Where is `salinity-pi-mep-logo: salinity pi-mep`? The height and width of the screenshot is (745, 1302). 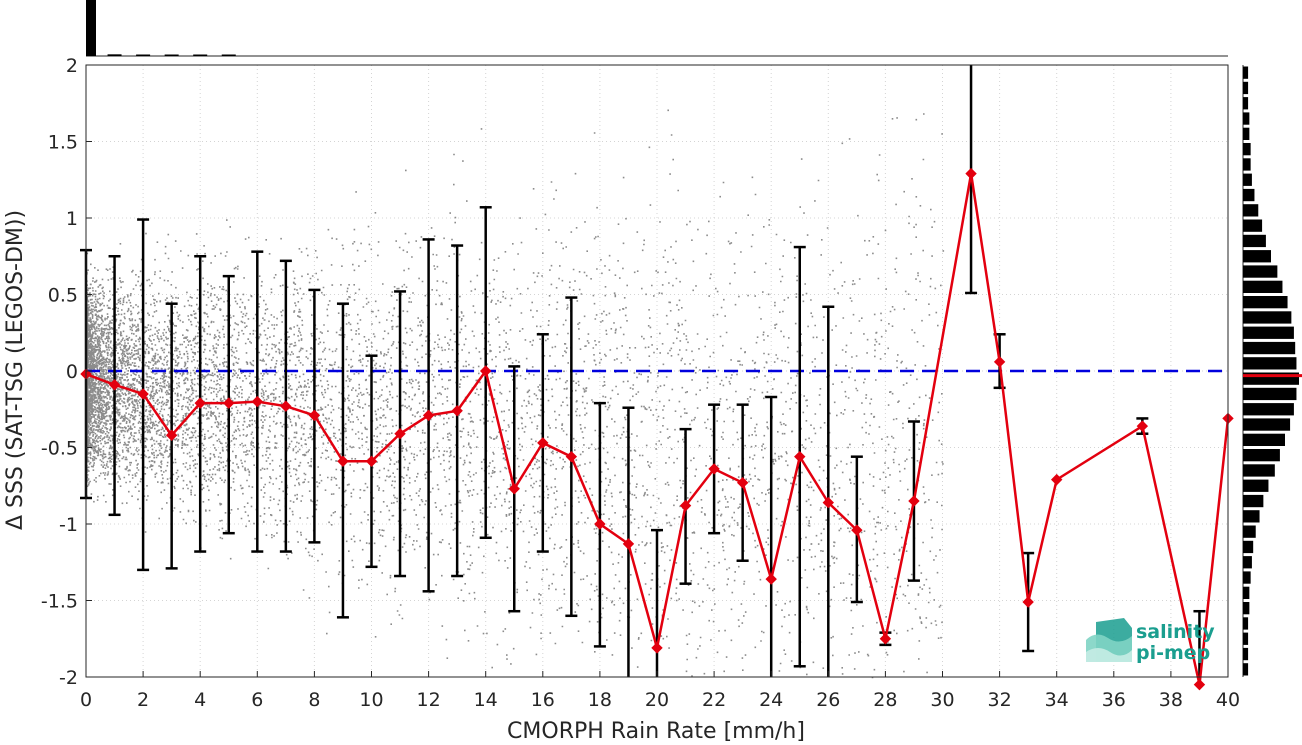
salinity-pi-mep-logo: salinity pi-mep is located at coordinates (1150, 641).